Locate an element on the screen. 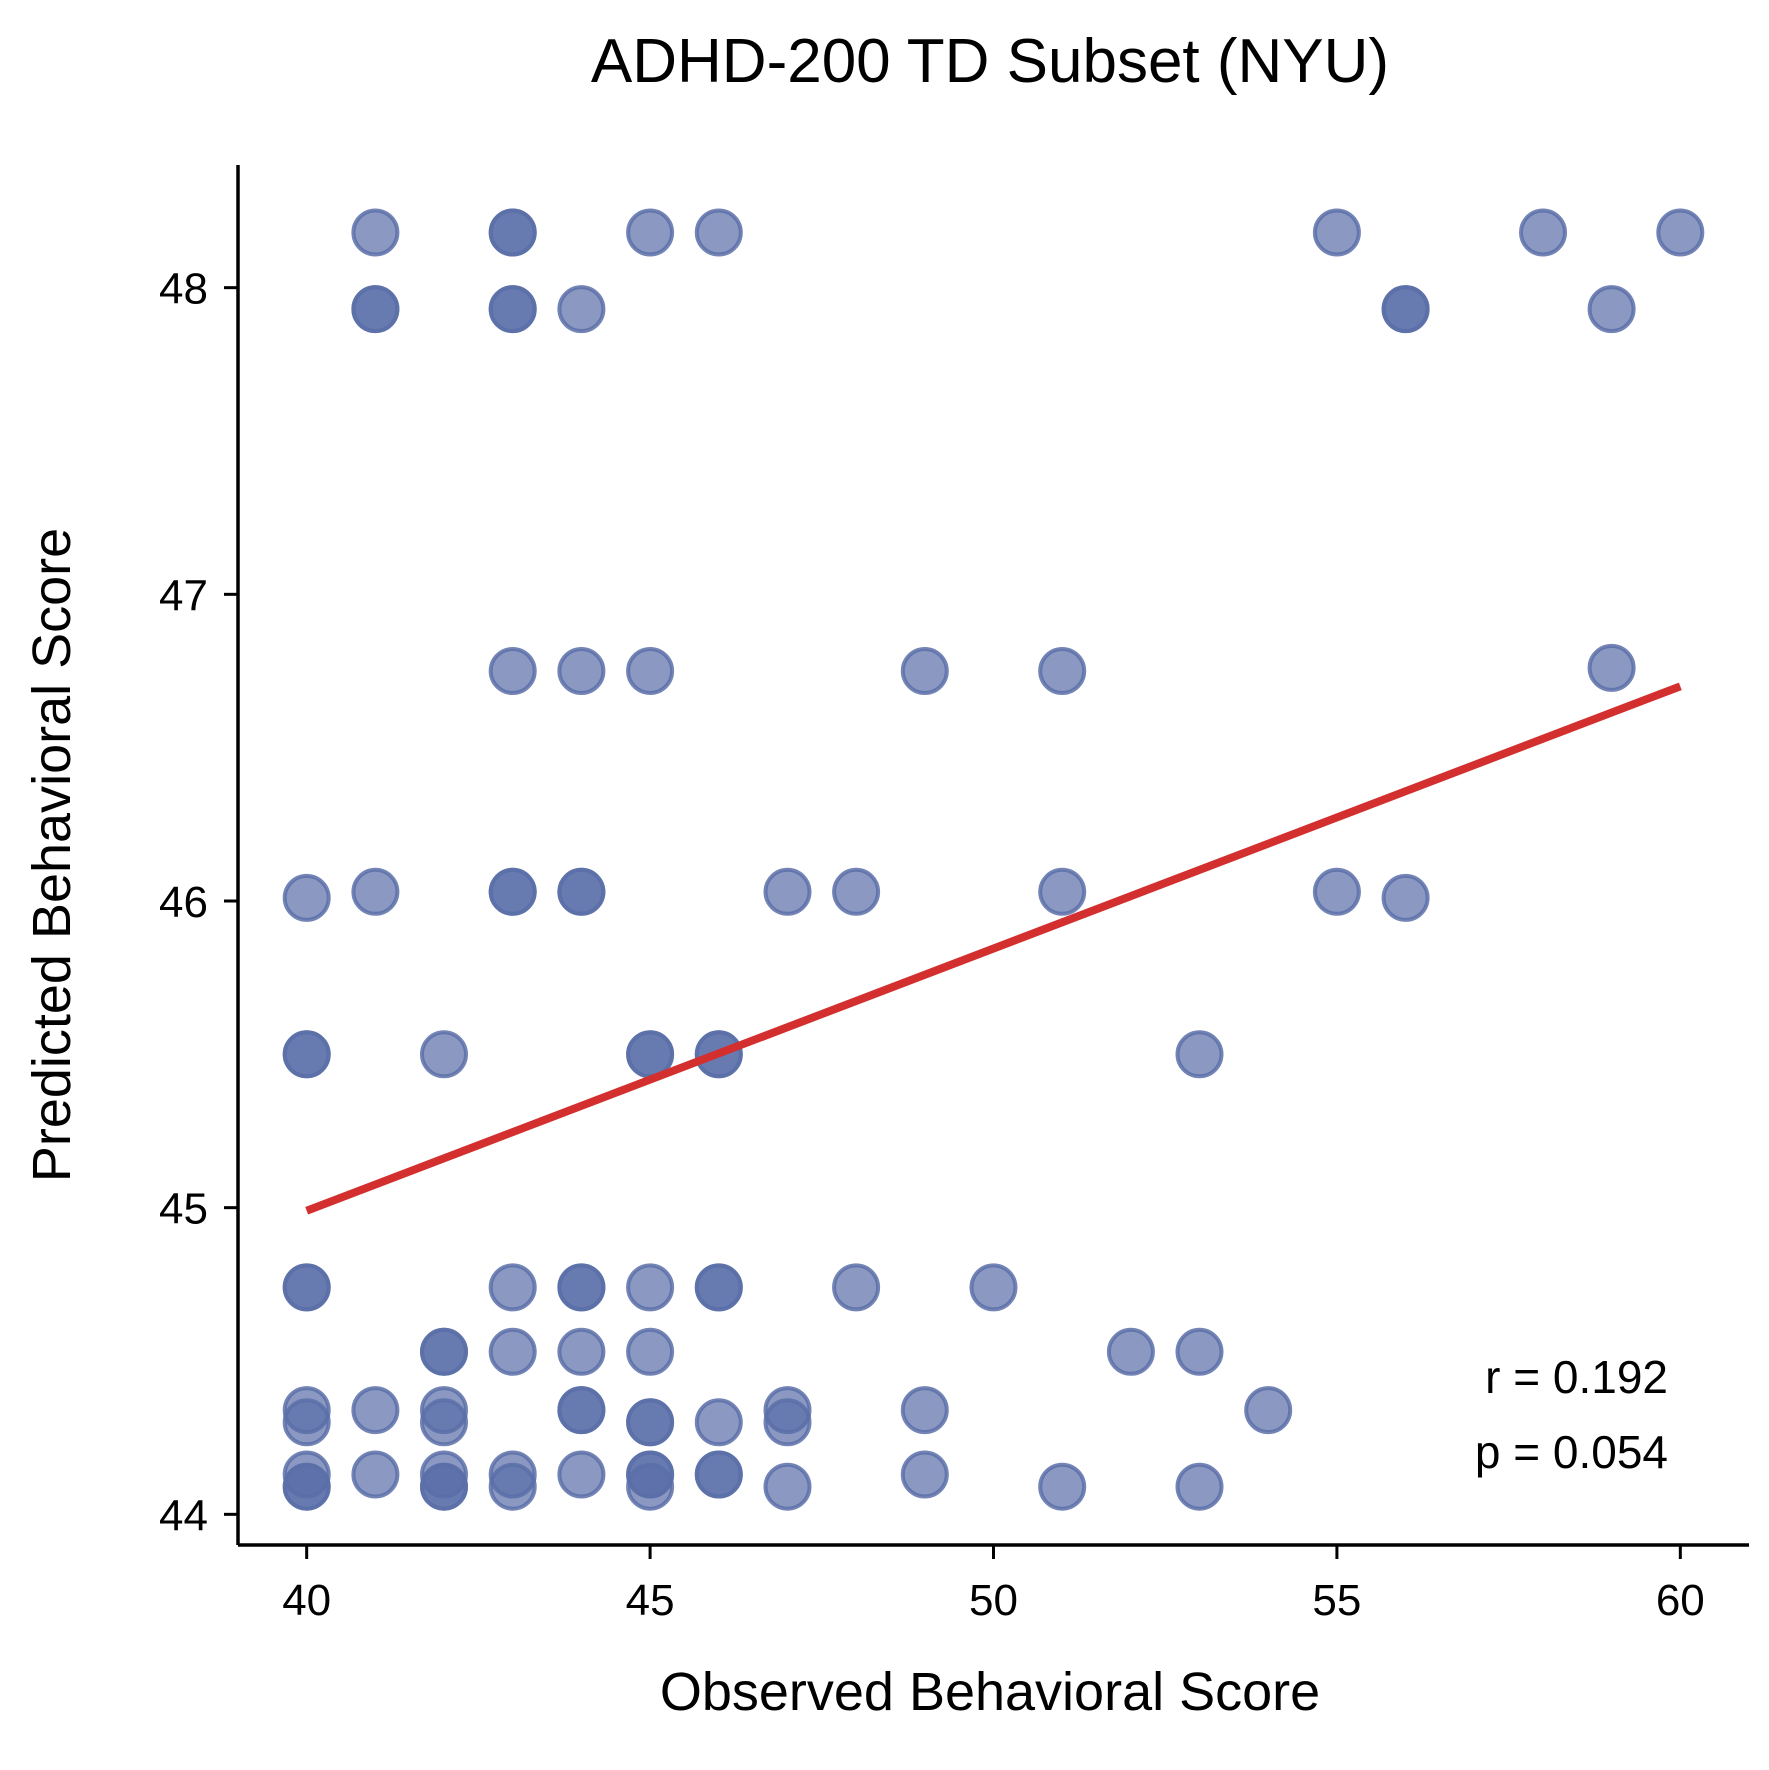 This screenshot has height=1770, width=1769. y-tick-label: 46 is located at coordinates (183, 902).